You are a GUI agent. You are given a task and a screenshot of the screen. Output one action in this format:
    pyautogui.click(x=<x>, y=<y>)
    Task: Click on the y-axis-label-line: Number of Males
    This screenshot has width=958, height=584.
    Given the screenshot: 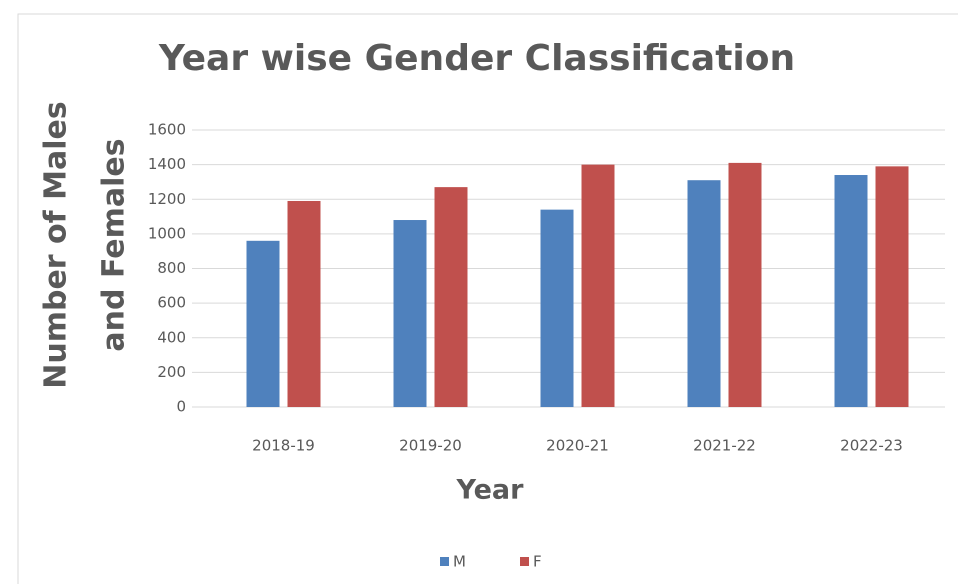 What is the action you would take?
    pyautogui.click(x=56, y=244)
    